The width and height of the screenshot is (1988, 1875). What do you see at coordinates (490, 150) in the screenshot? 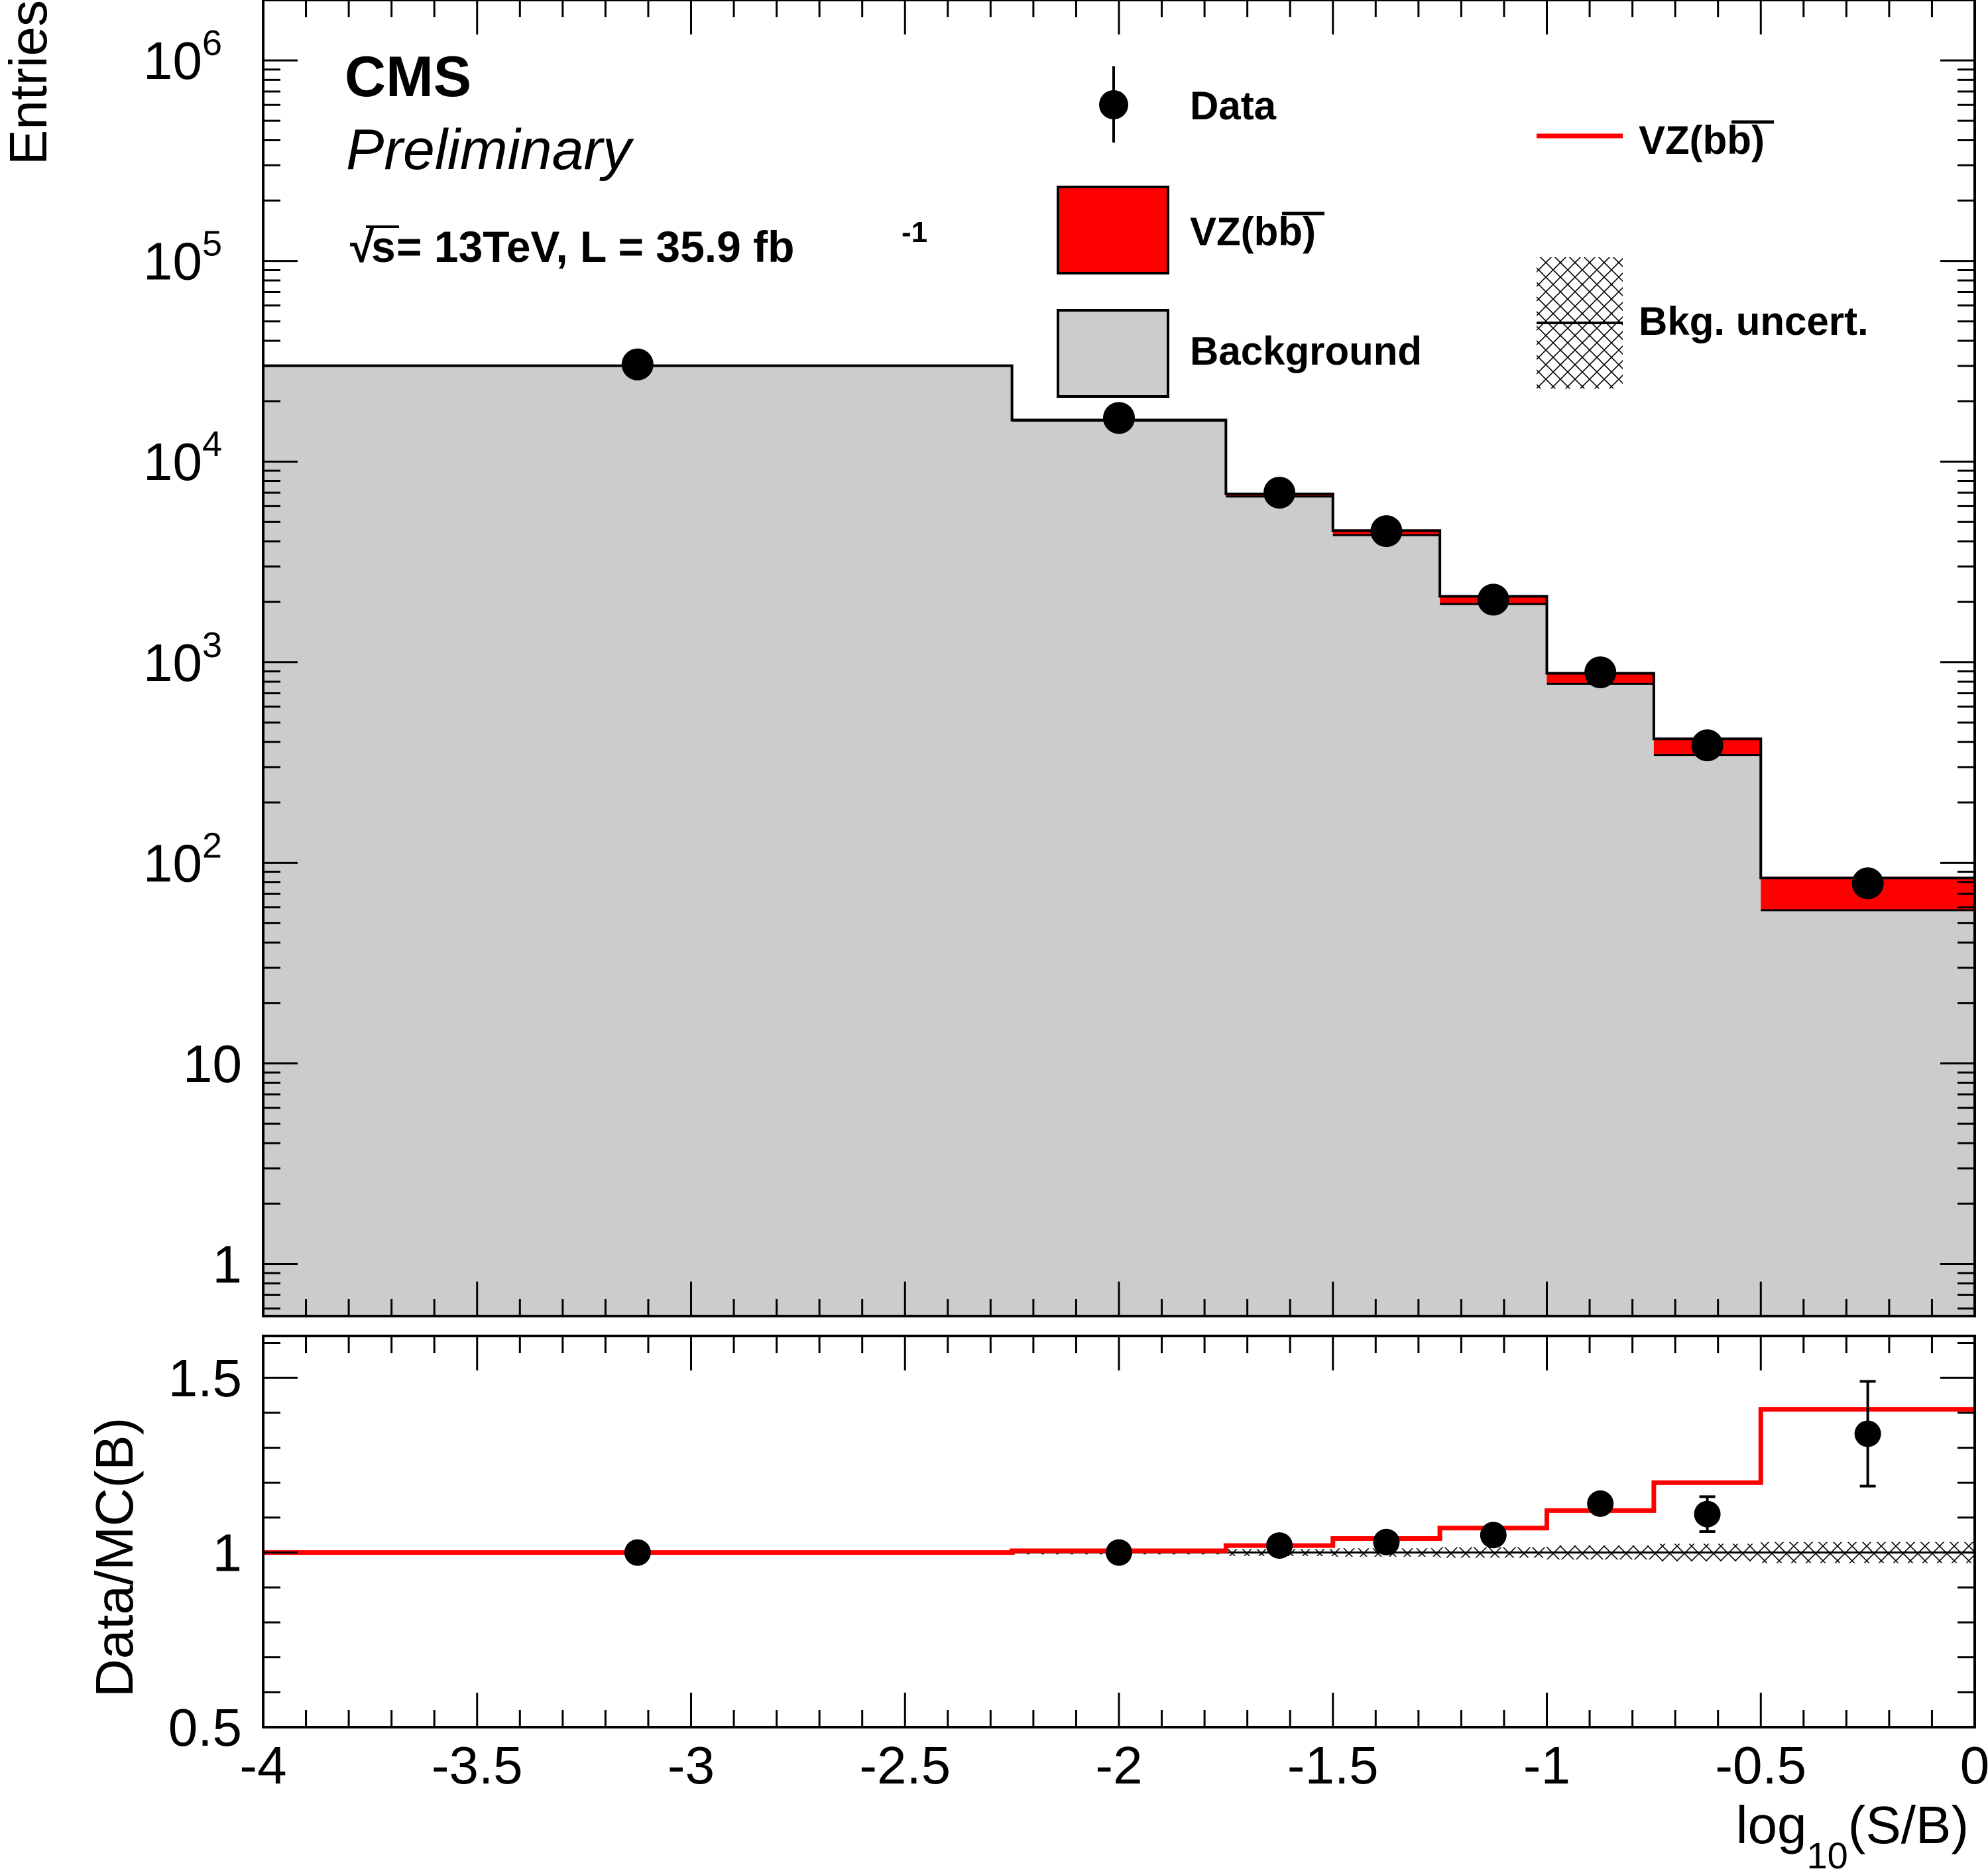
I see `preliminary-label: Preliminary` at bounding box center [490, 150].